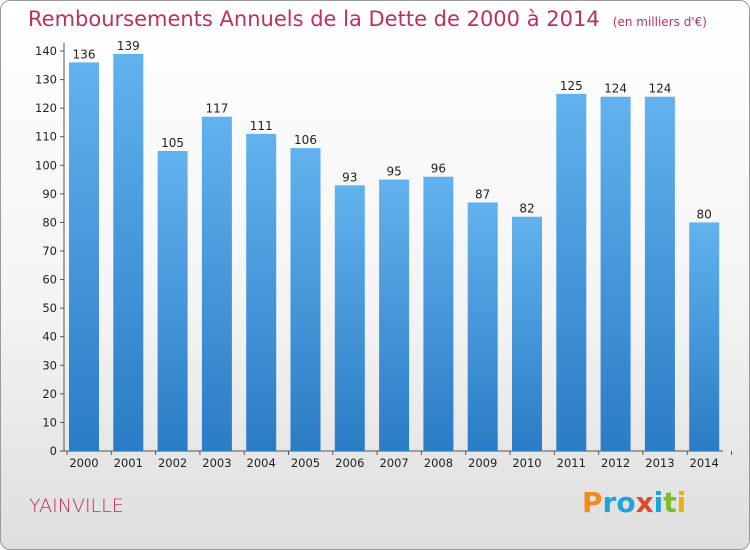  I want to click on bar-2010, so click(527, 333).